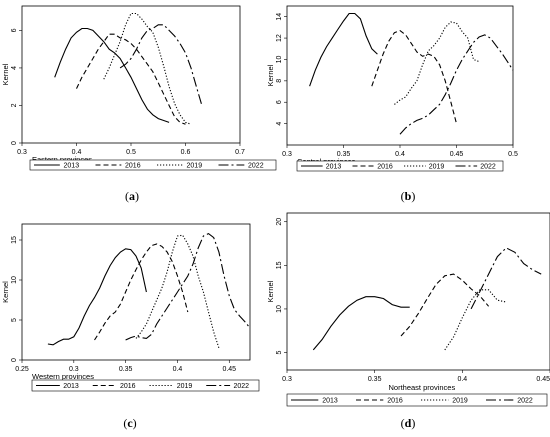 This screenshot has width=550, height=437. What do you see at coordinates (279, 81) in the screenshot?
I see `y-tick-label: 8` at bounding box center [279, 81].